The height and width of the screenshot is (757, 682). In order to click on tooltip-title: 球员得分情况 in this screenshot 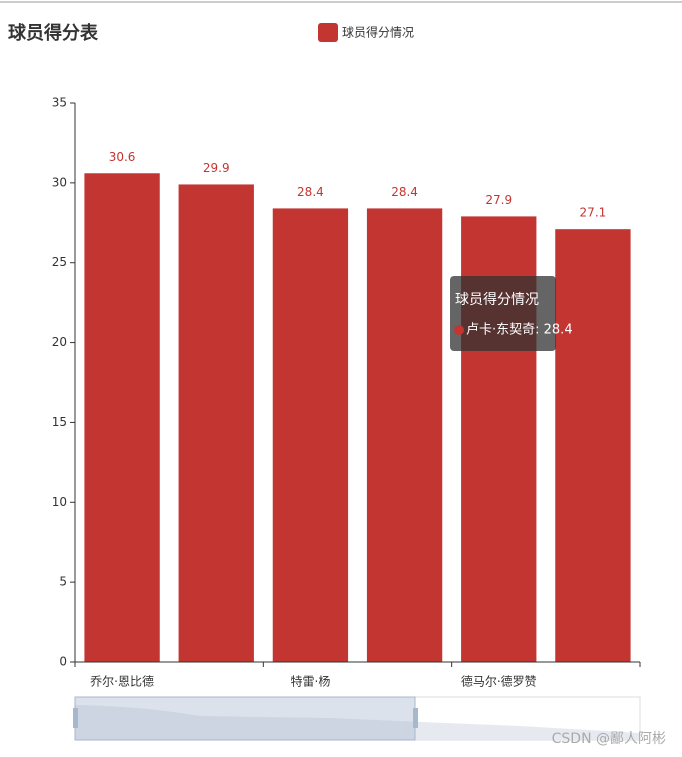, I will do `click(497, 299)`.